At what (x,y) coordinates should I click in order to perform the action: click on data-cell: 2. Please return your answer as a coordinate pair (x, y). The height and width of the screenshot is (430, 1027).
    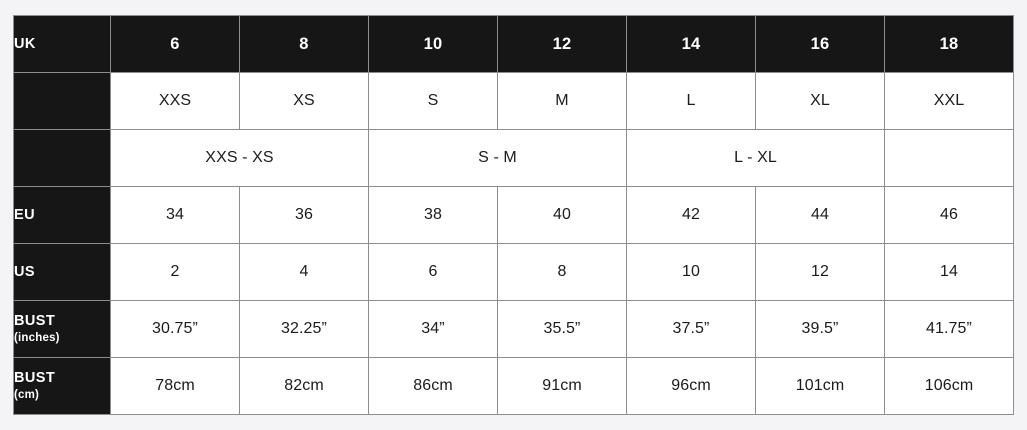
    Looking at the image, I should click on (175, 272).